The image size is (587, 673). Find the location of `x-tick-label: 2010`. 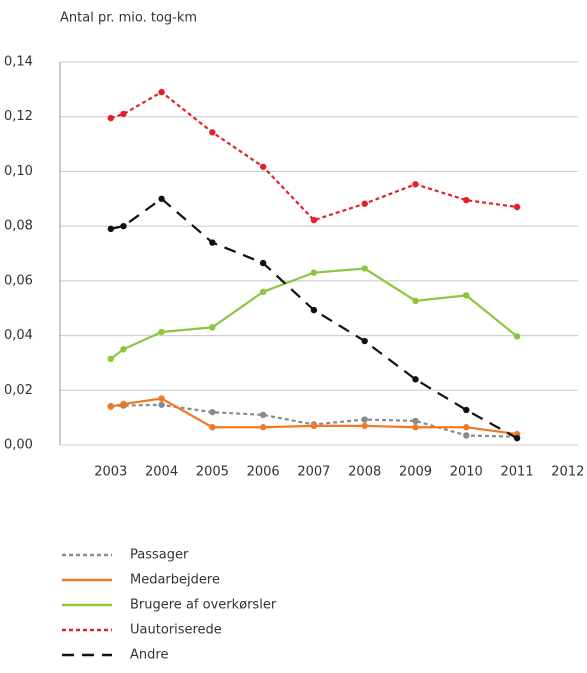

x-tick-label: 2010 is located at coordinates (466, 472).